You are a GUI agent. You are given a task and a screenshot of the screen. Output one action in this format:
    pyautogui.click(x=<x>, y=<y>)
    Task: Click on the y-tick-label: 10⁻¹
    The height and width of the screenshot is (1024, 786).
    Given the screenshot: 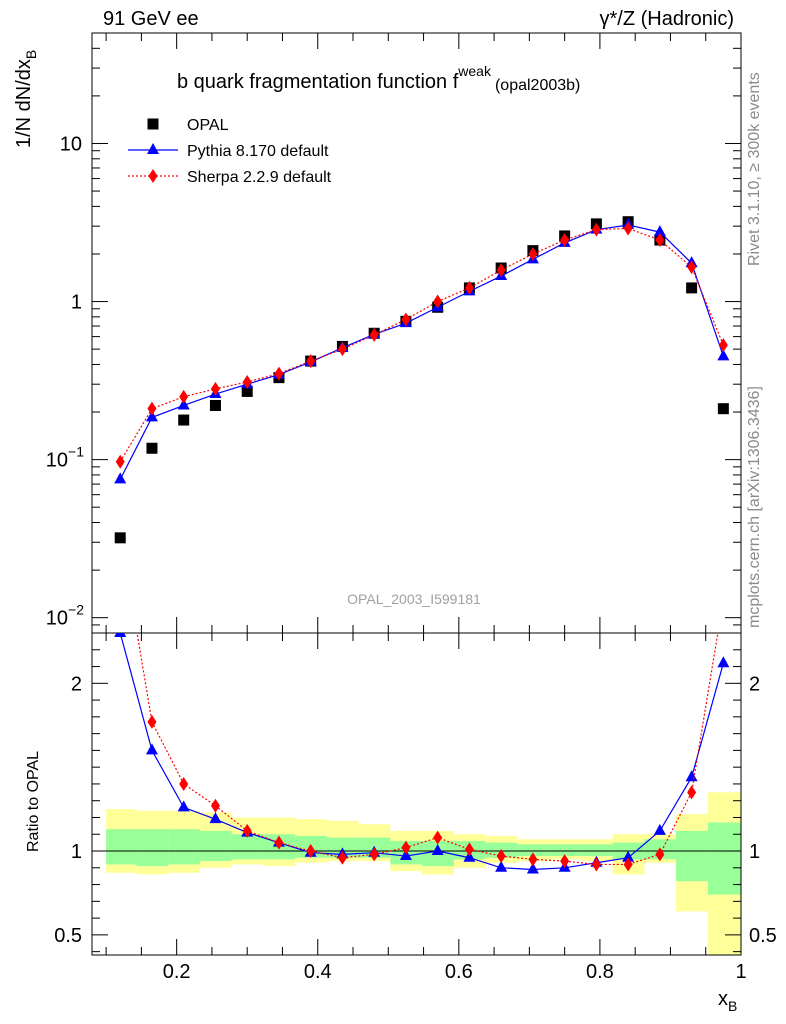 What is the action you would take?
    pyautogui.click(x=65, y=458)
    